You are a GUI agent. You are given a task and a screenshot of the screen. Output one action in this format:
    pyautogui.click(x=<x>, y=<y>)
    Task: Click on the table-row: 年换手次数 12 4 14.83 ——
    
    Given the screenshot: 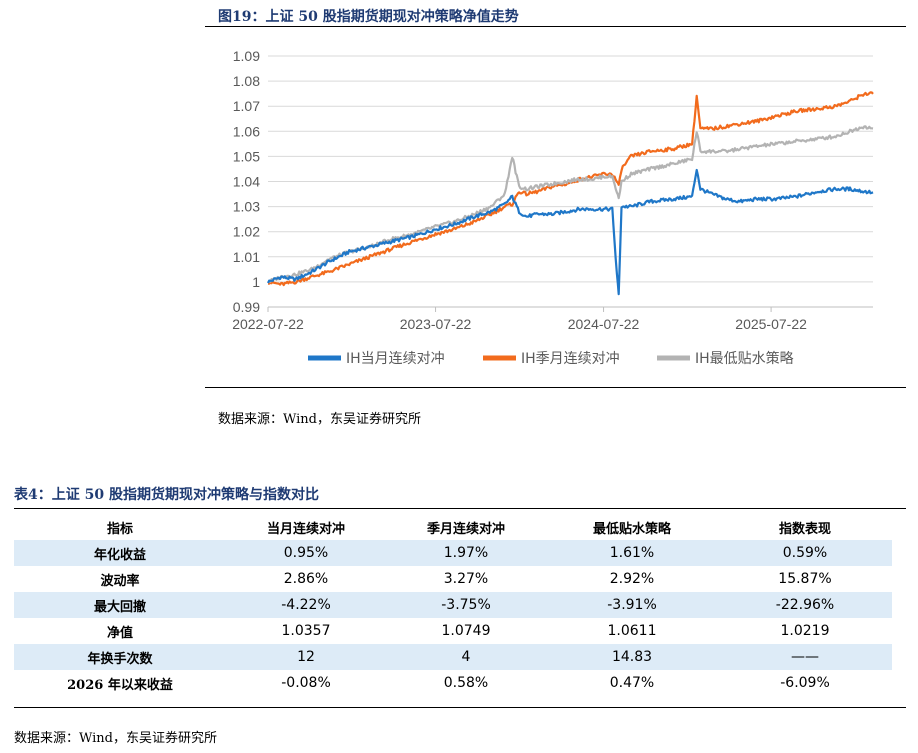 What is the action you would take?
    pyautogui.click(x=453, y=657)
    